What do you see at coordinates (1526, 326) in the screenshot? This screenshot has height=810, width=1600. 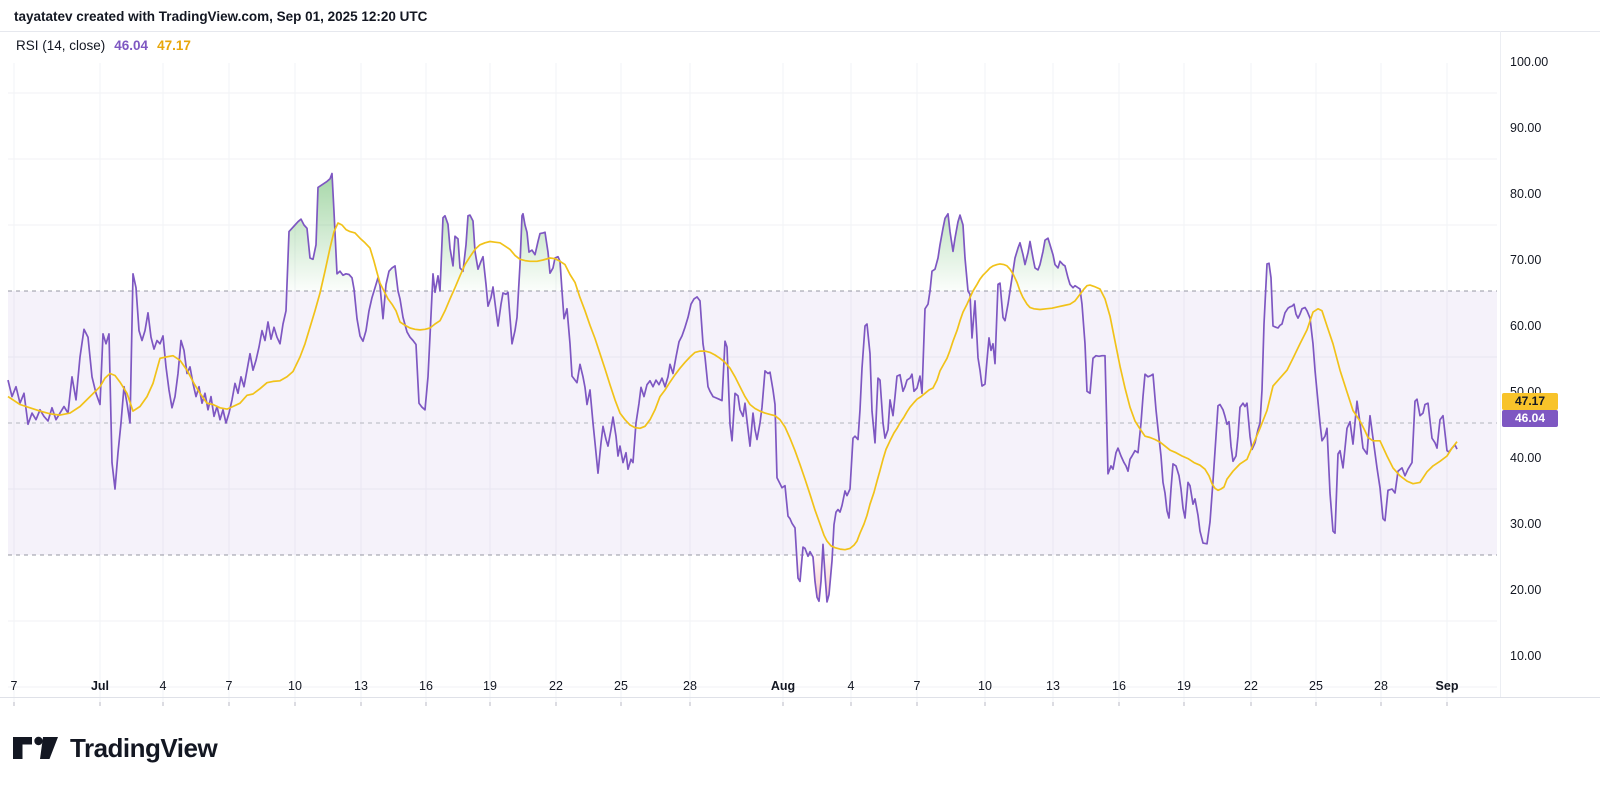 I see `y-tick-label: 60.00` at bounding box center [1526, 326].